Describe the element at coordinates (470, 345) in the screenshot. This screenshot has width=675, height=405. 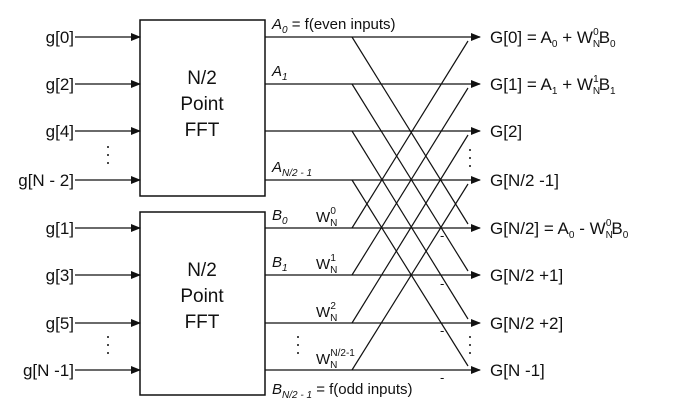
I see `mid-ellipsis-bottom` at that location.